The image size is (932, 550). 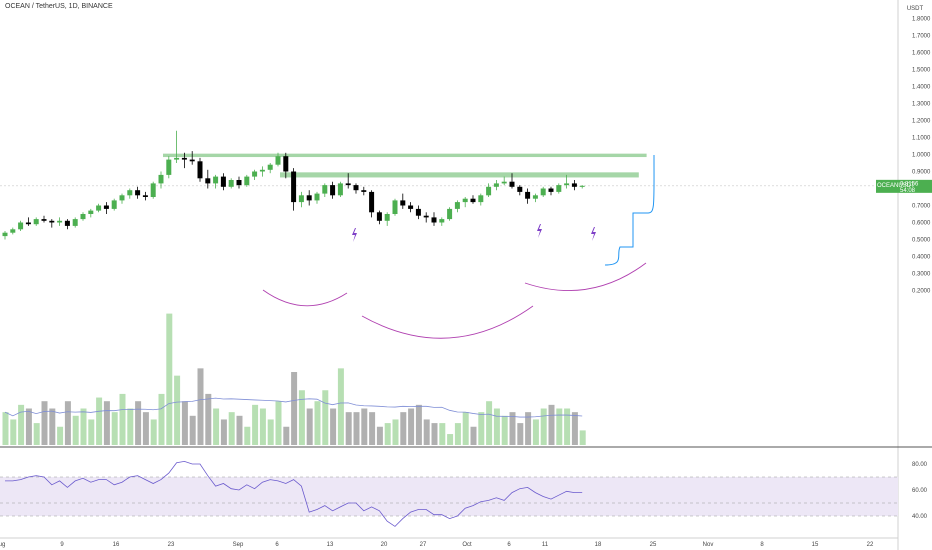 I want to click on time-axis-label: Nov, so click(x=708, y=545).